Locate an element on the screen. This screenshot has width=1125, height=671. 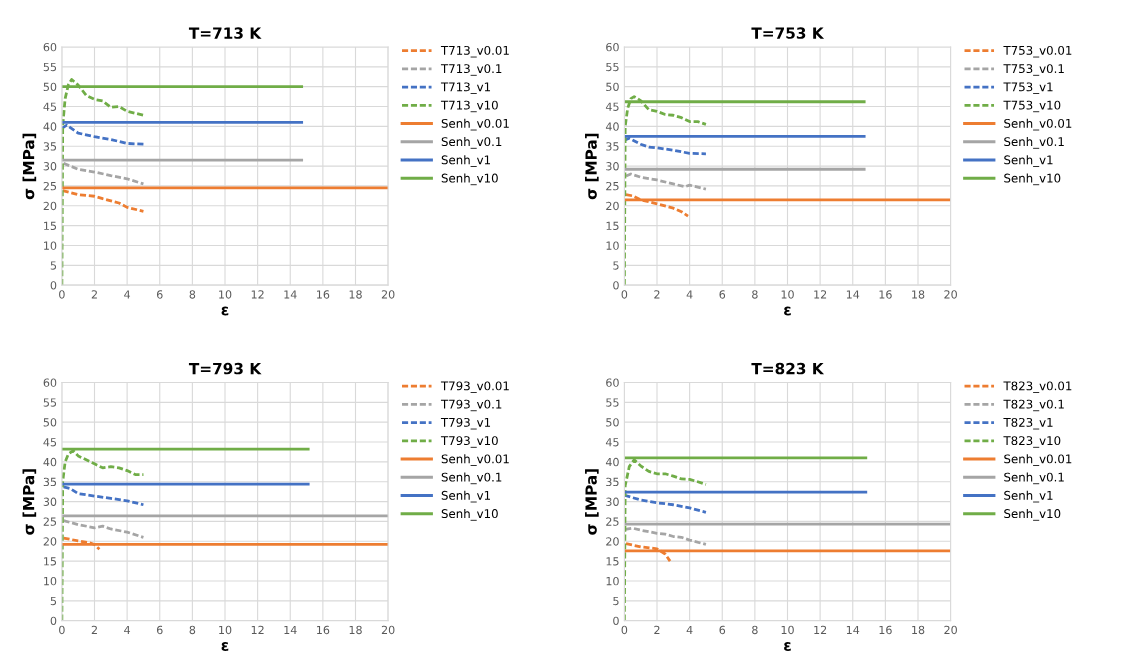
legend-label: T793_v1 is located at coordinates (465, 423).